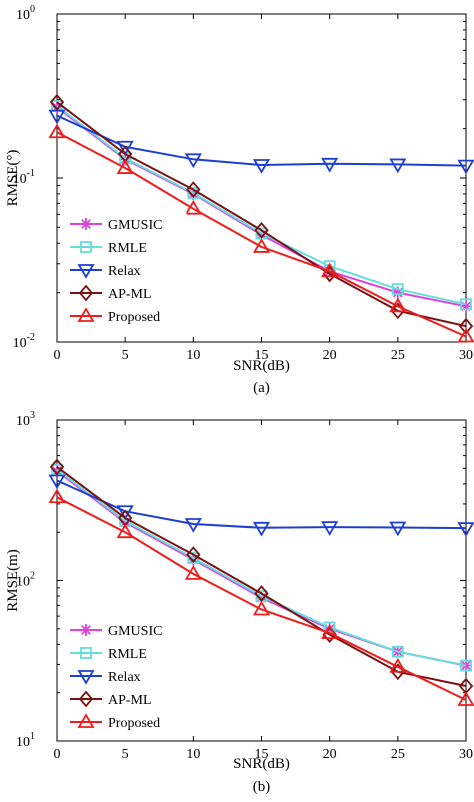 The height and width of the screenshot is (802, 474). I want to click on y-tick-label: 10¹, so click(25, 740).